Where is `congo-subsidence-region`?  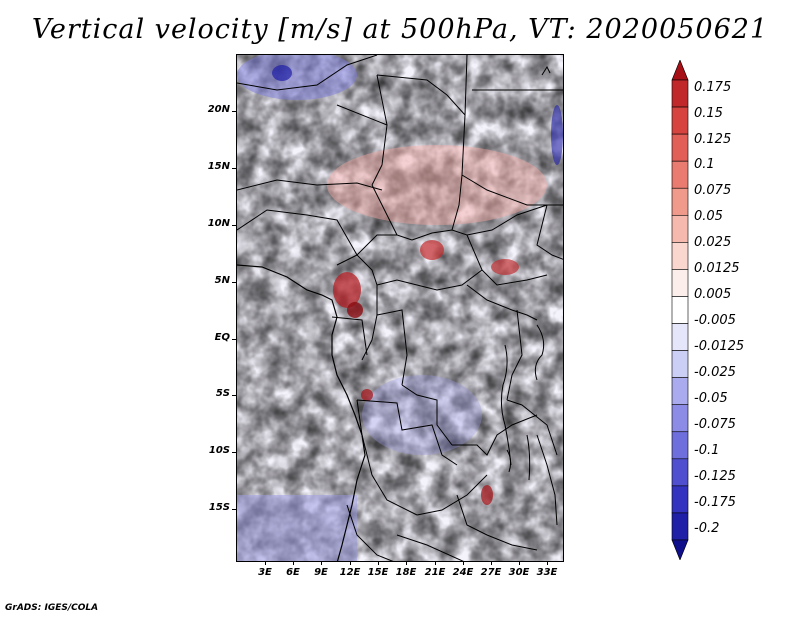 congo-subsidence-region is located at coordinates (422, 415).